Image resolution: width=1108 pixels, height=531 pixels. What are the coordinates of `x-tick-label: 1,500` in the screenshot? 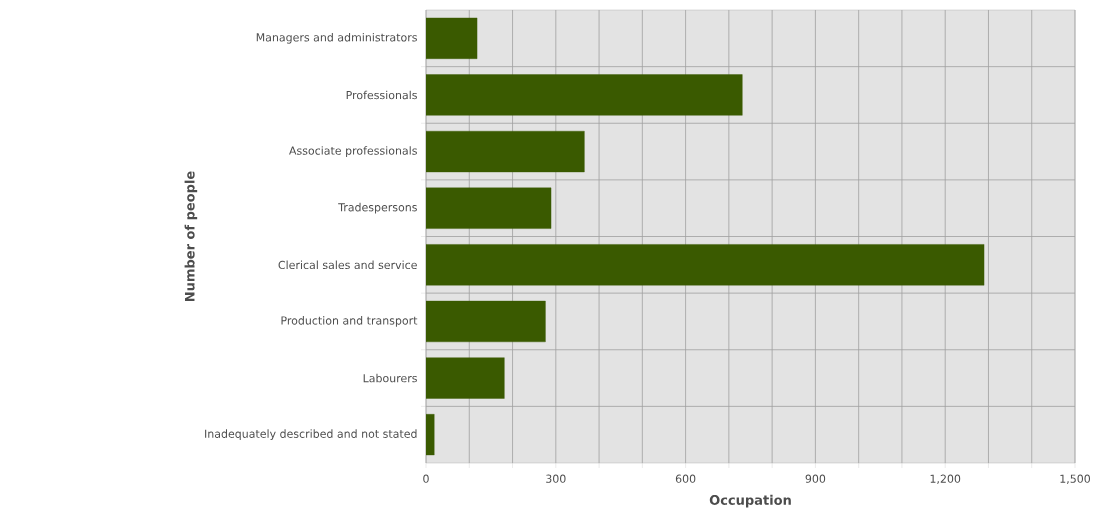 It's located at (1075, 479).